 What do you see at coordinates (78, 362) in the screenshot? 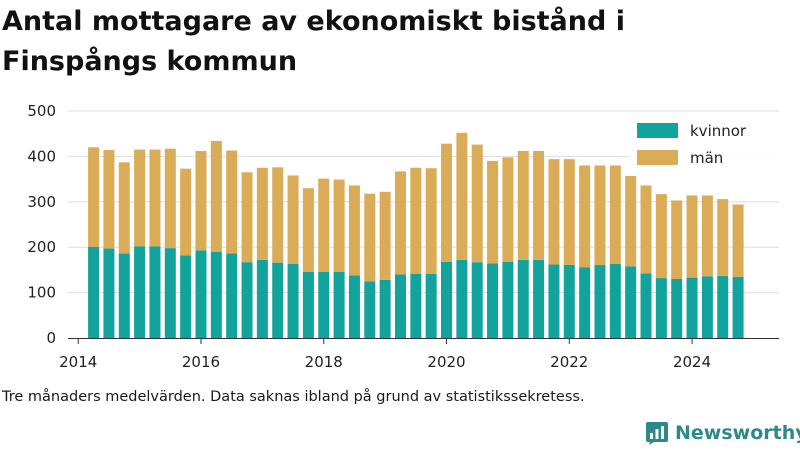
I see `x-tick-label: 2014` at bounding box center [78, 362].